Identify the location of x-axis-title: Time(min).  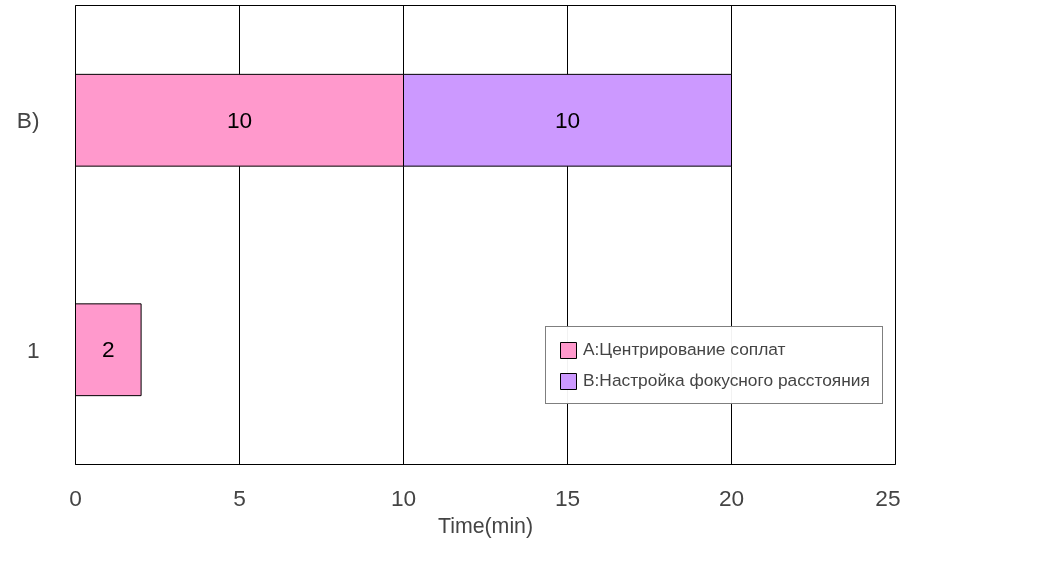
(485, 525).